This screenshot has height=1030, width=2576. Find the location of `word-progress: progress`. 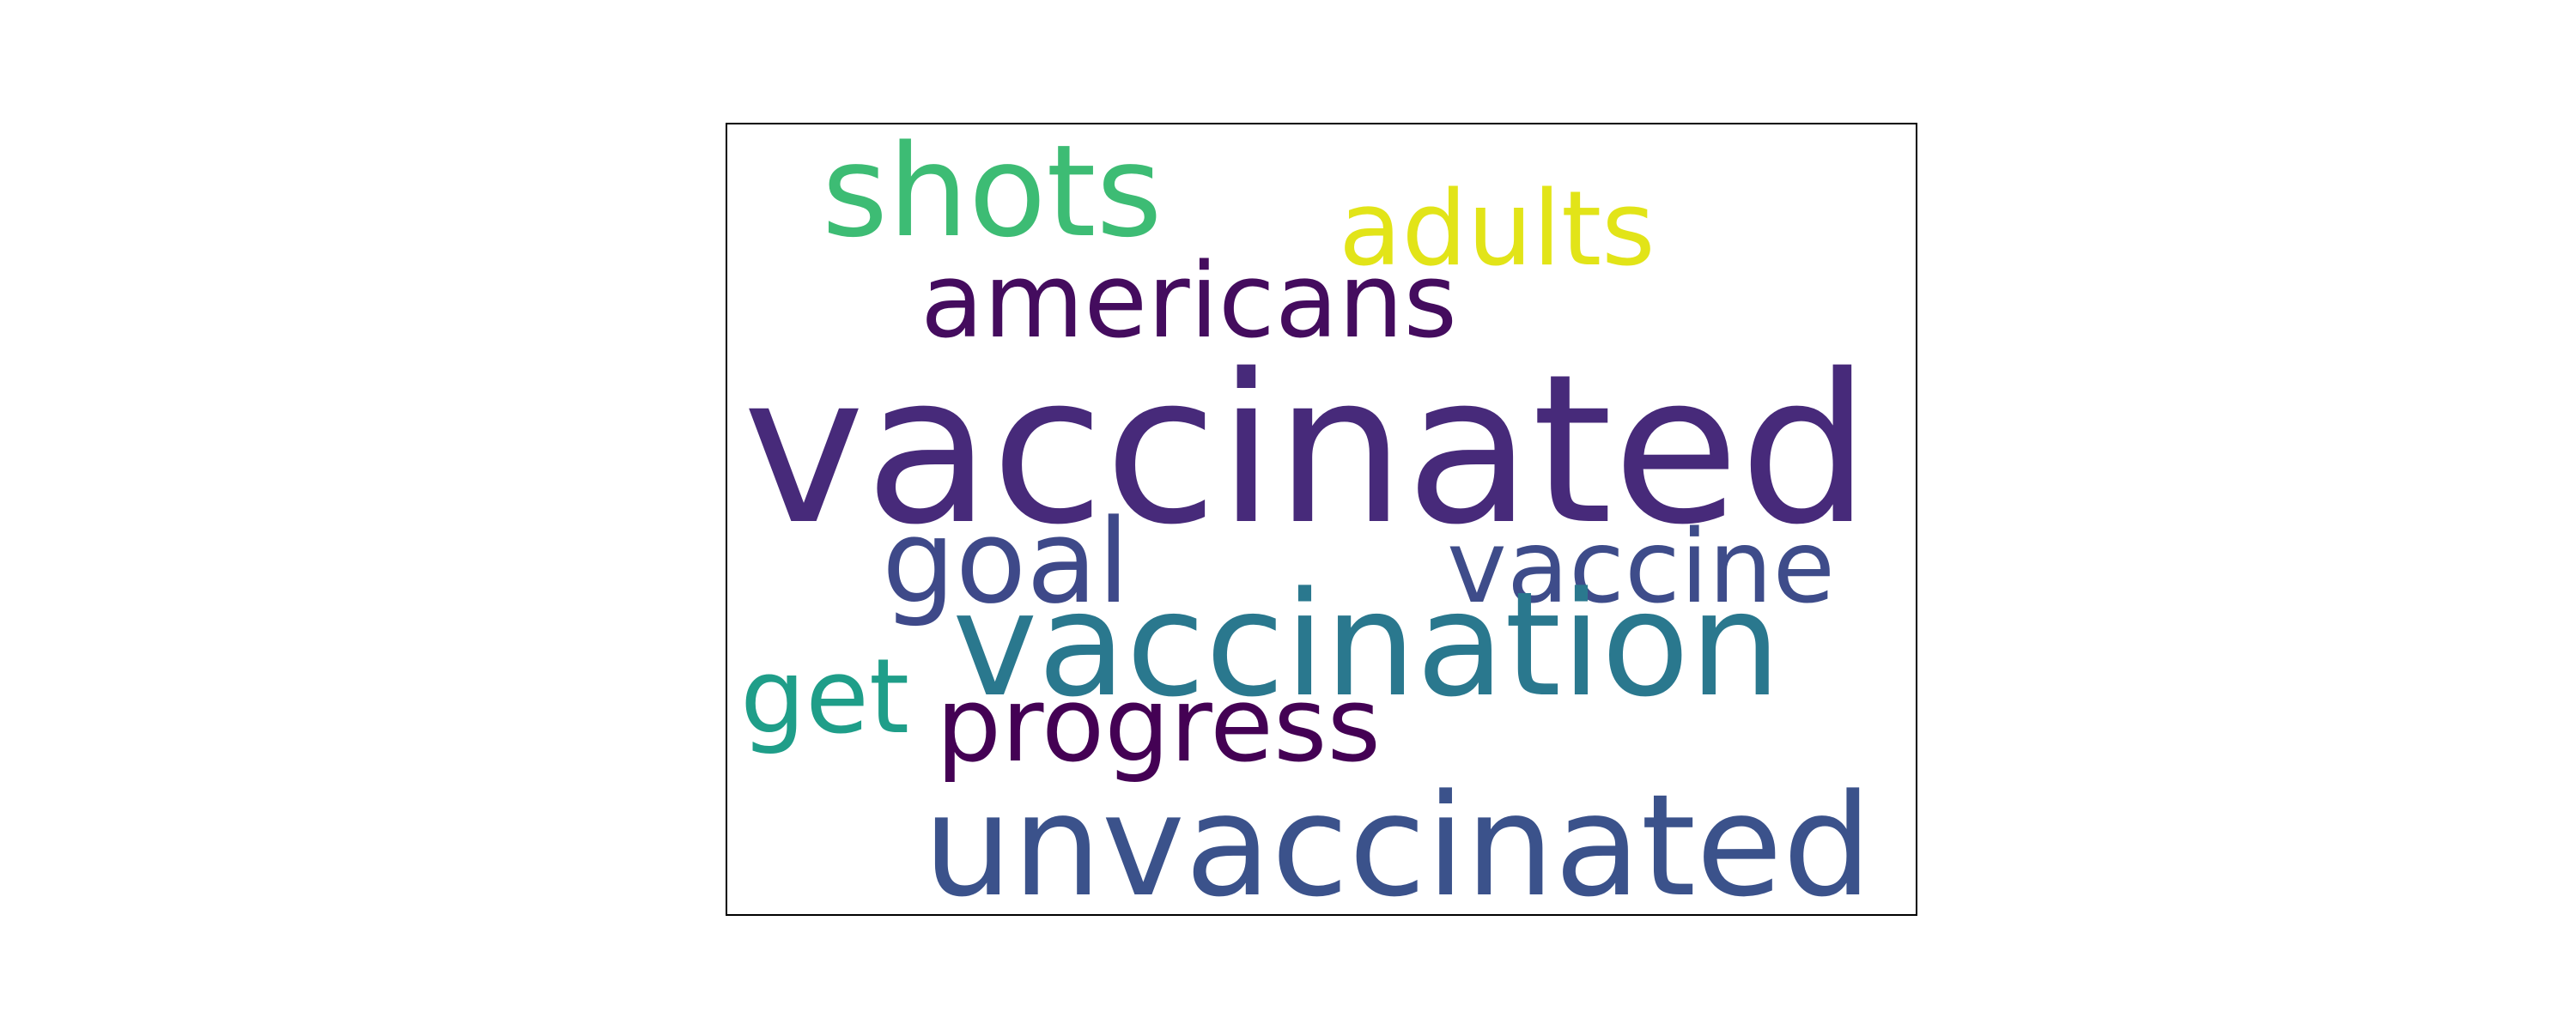

word-progress: progress is located at coordinates (1159, 725).